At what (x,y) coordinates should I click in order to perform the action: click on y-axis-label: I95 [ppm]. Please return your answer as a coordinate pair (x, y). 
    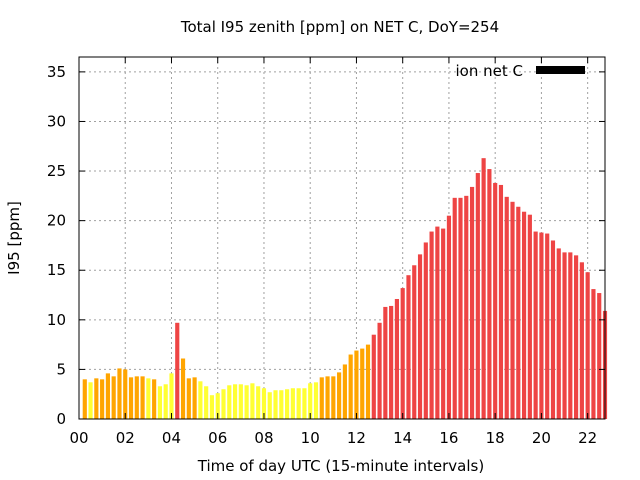
    Looking at the image, I should click on (14, 238).